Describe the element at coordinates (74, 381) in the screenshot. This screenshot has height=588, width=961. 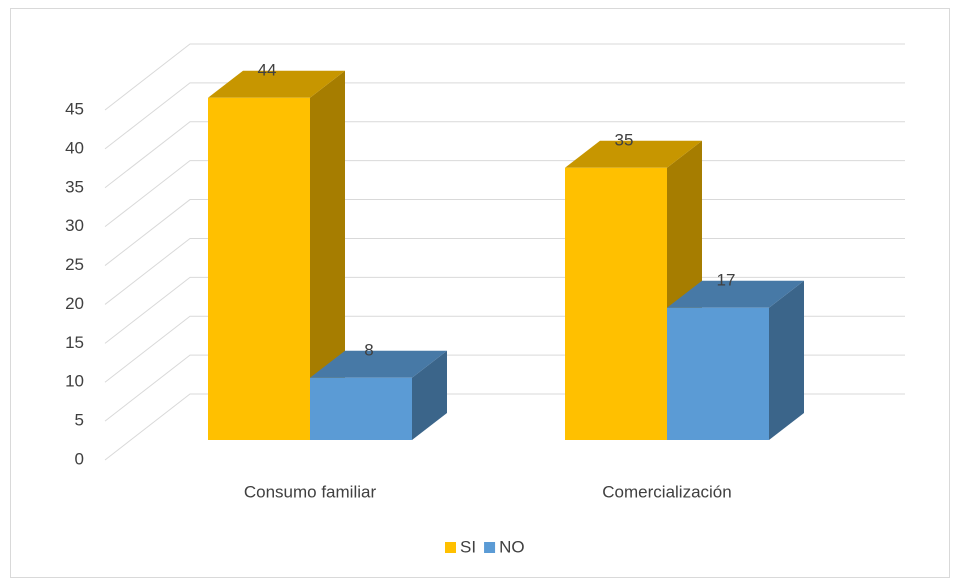
I see `y-tick-label: 10` at that location.